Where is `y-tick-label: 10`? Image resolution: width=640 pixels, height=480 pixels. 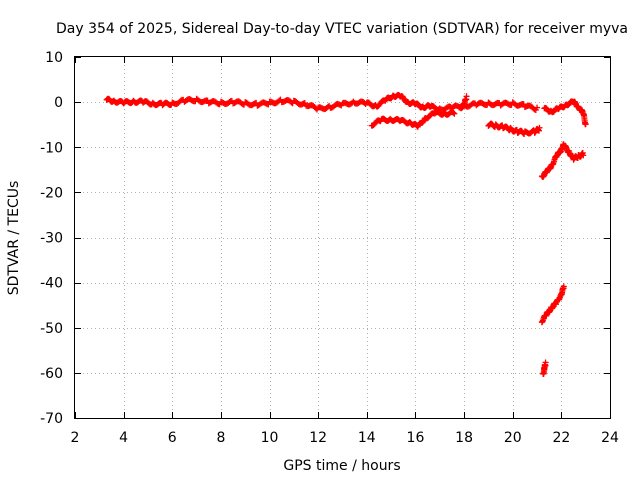
y-tick-label: 10 is located at coordinates (54, 58).